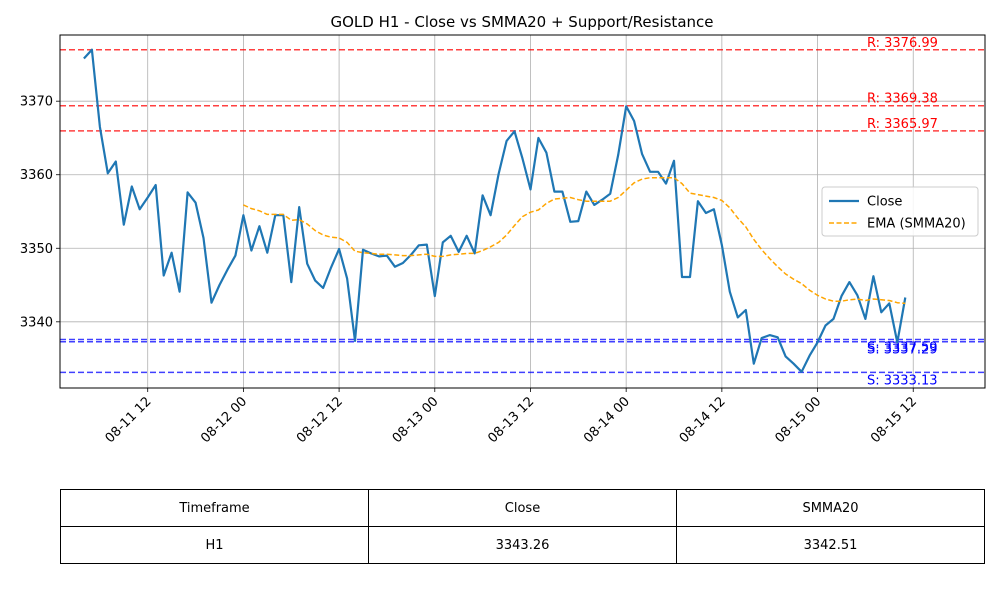 The width and height of the screenshot is (1000, 600). I want to click on table-header-close: Close, so click(522, 508).